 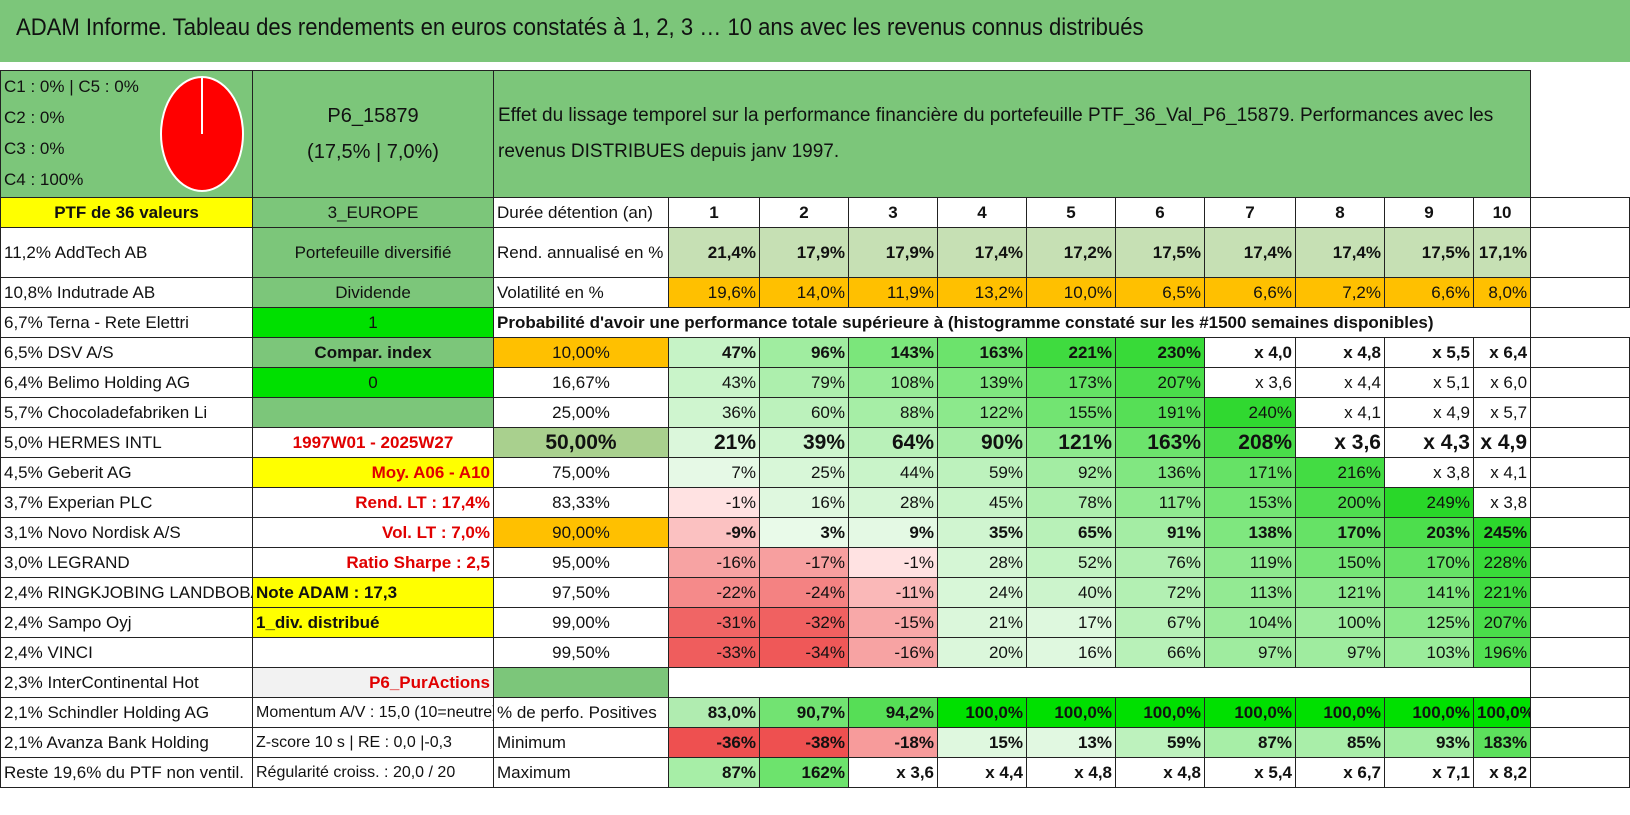 I want to click on stats-value-2-7: 87%, so click(x=1250, y=742).